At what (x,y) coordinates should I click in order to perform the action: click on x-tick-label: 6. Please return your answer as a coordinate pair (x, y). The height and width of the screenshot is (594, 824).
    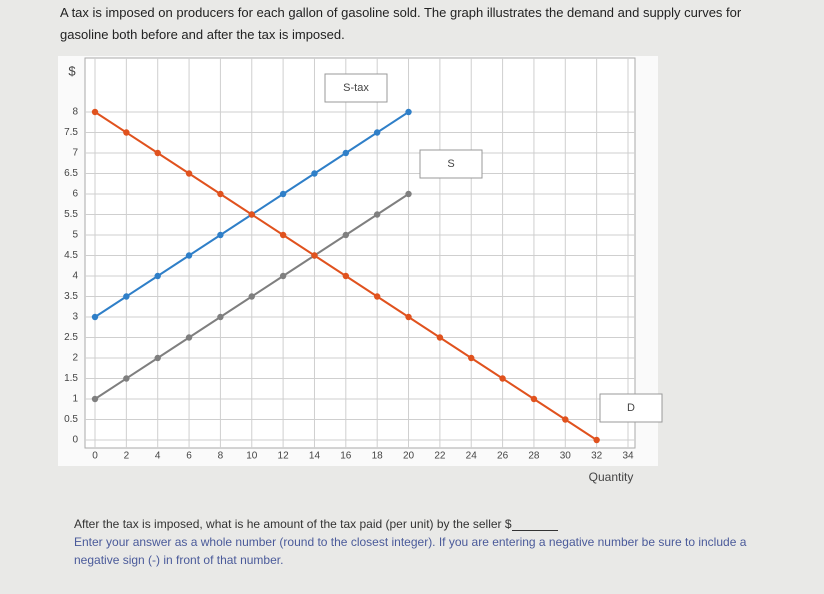
    Looking at the image, I should click on (189, 456).